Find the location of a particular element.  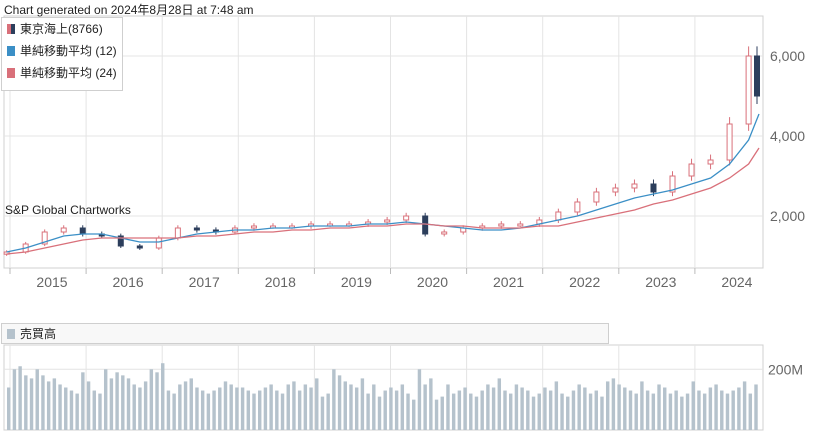

volume-y-tick-label: 200M is located at coordinates (785, 369).